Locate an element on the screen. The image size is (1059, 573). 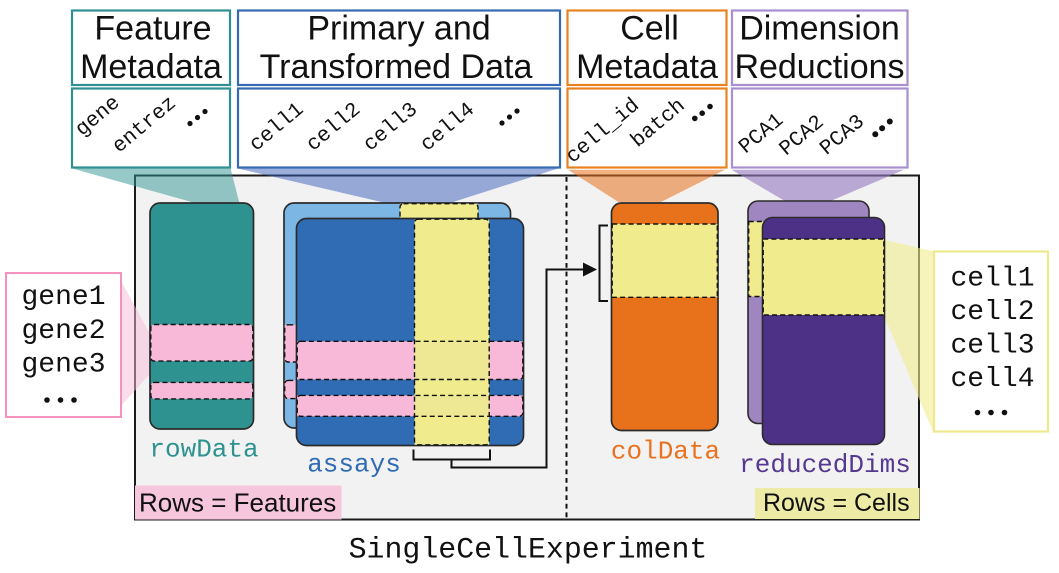
svg-text: rowData is located at coordinates (203, 450).